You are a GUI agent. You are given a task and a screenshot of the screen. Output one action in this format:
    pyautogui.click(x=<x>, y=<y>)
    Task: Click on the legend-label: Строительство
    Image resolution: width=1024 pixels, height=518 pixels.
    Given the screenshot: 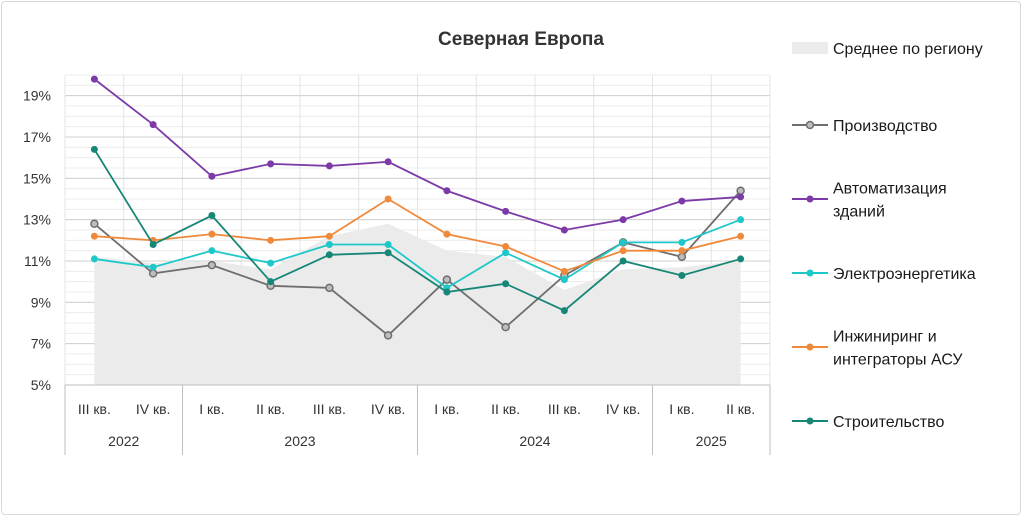 What is the action you would take?
    pyautogui.click(x=888, y=422)
    